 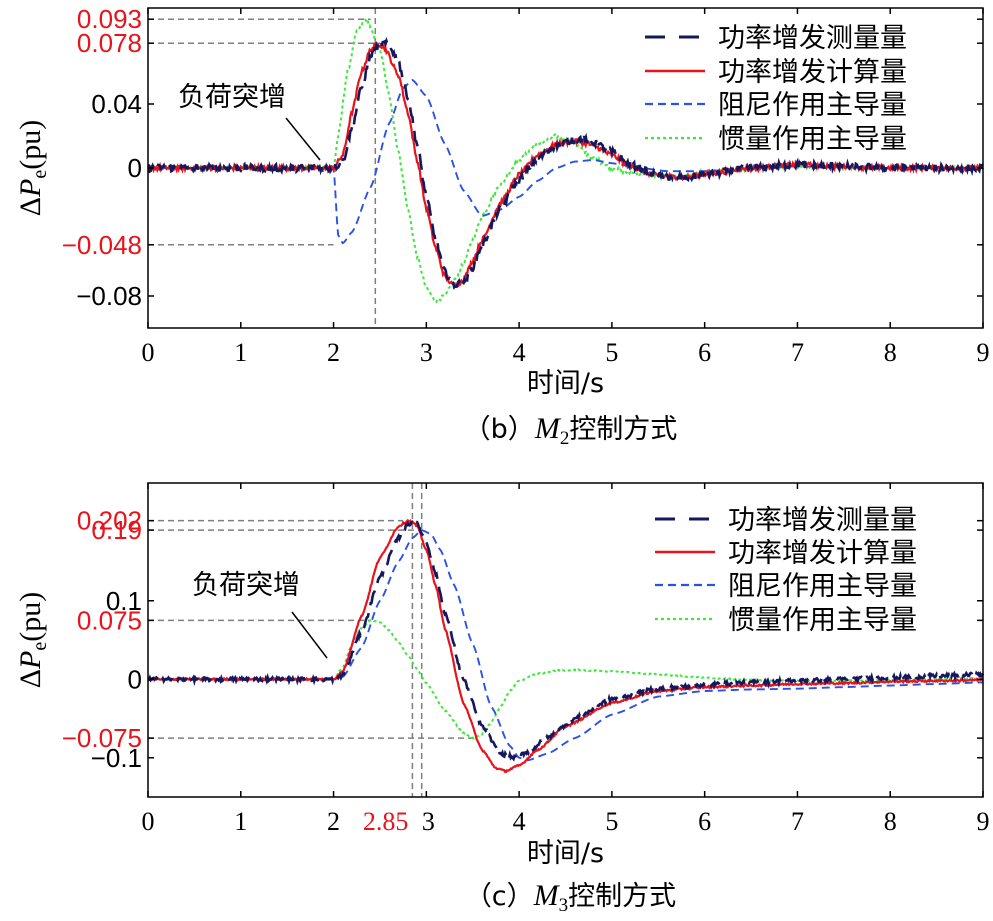 What do you see at coordinates (116, 758) in the screenshot?
I see `y-tick-label: −0.1` at bounding box center [116, 758].